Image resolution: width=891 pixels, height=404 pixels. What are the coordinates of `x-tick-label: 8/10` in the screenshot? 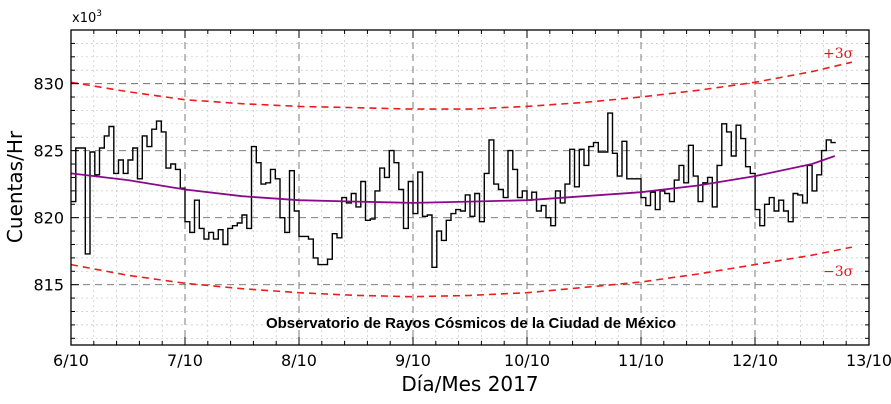 It's located at (299, 360).